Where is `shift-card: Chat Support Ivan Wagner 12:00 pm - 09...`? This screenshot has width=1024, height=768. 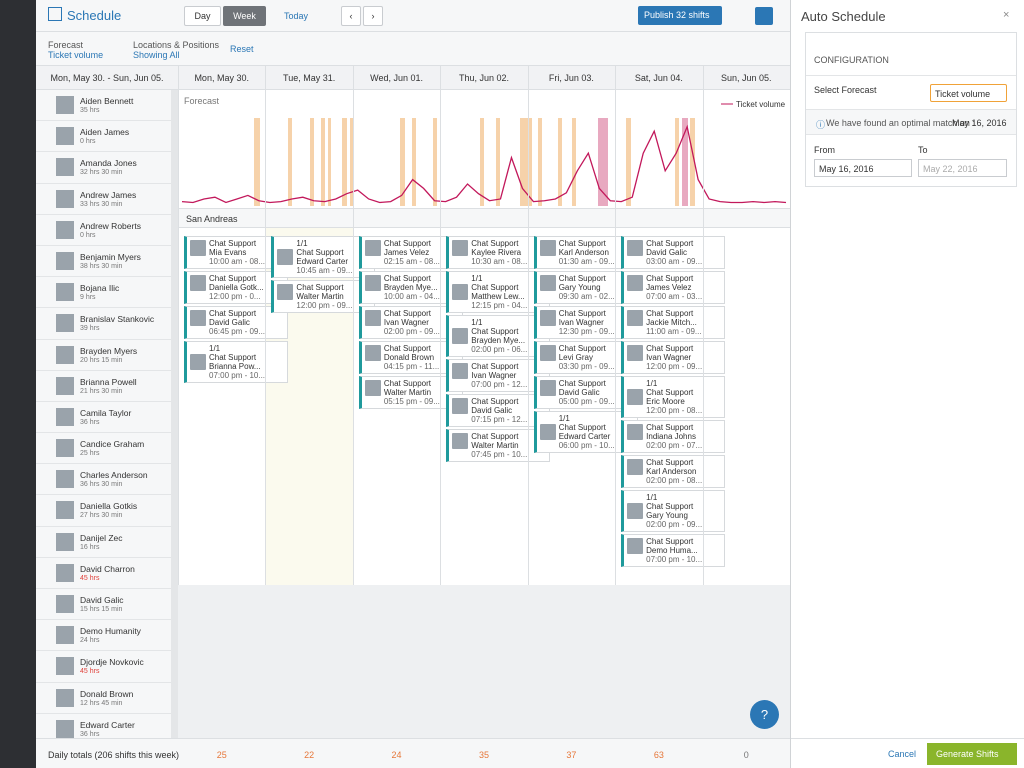 shift-card: Chat Support Ivan Wagner 12:00 pm - 09... is located at coordinates (673, 357).